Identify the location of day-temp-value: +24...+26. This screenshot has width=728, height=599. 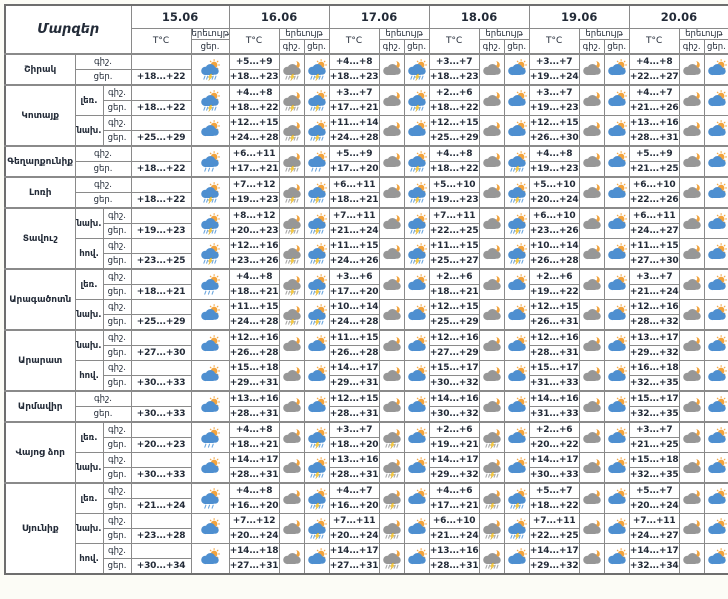
(354, 261).